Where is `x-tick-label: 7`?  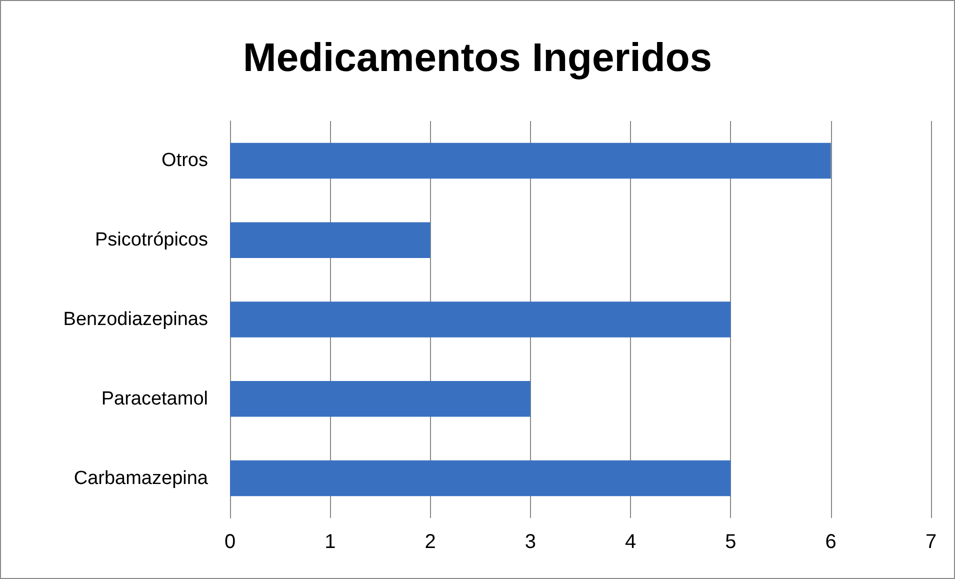 x-tick-label: 7 is located at coordinates (931, 542).